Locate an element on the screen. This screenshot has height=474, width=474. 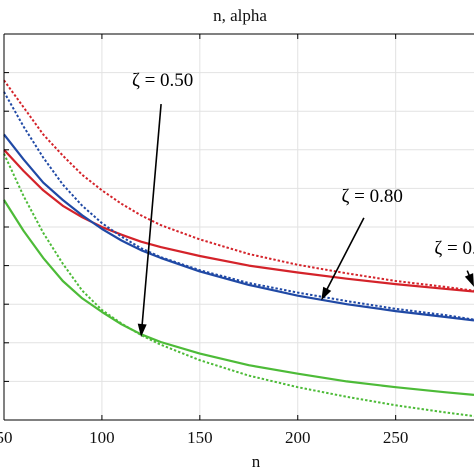
x-tick-label: 200 is located at coordinates (298, 437).